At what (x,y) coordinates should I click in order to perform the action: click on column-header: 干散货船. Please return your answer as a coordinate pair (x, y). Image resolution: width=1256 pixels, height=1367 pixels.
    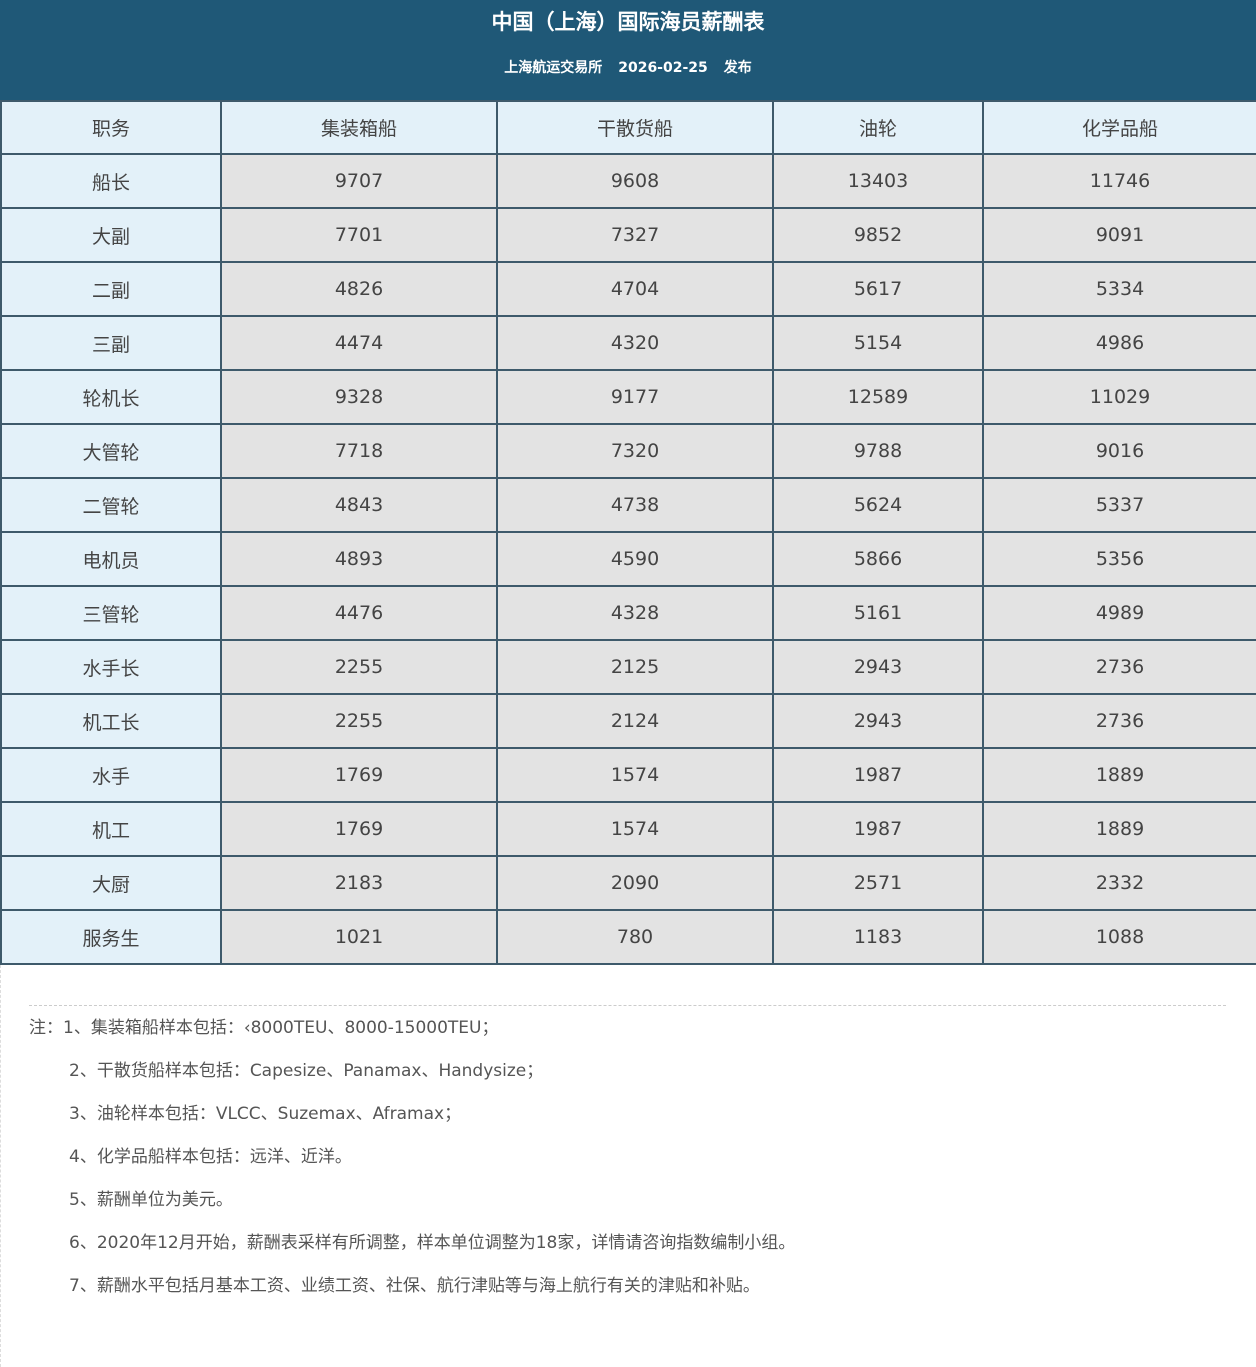
    Looking at the image, I should click on (635, 127).